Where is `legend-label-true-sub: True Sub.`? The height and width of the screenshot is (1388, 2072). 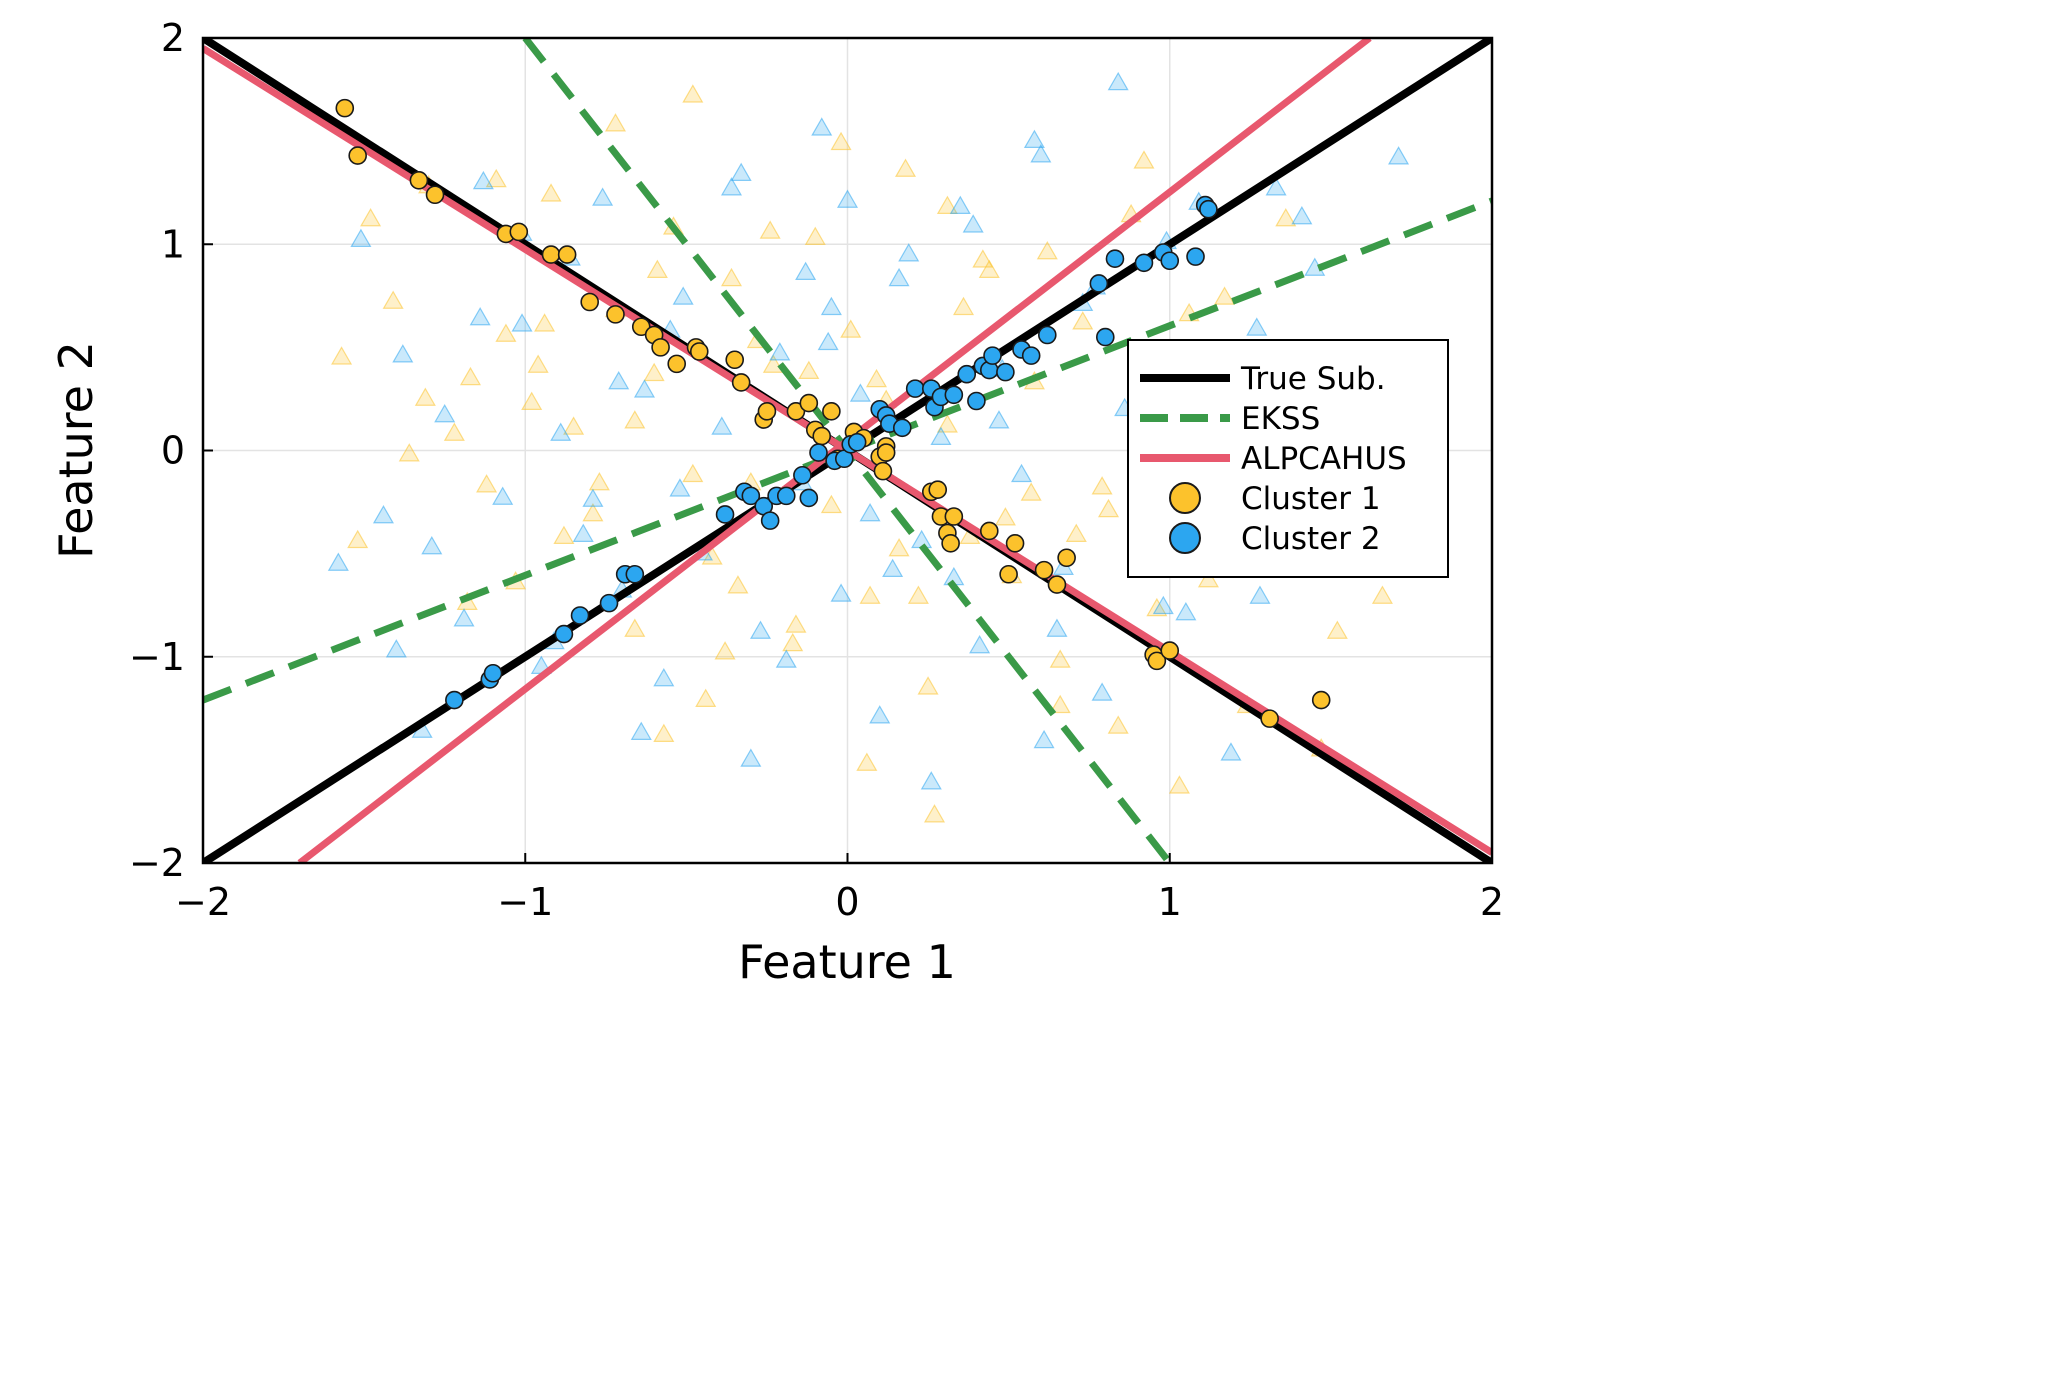 legend-label-true-sub: True Sub. is located at coordinates (1313, 379).